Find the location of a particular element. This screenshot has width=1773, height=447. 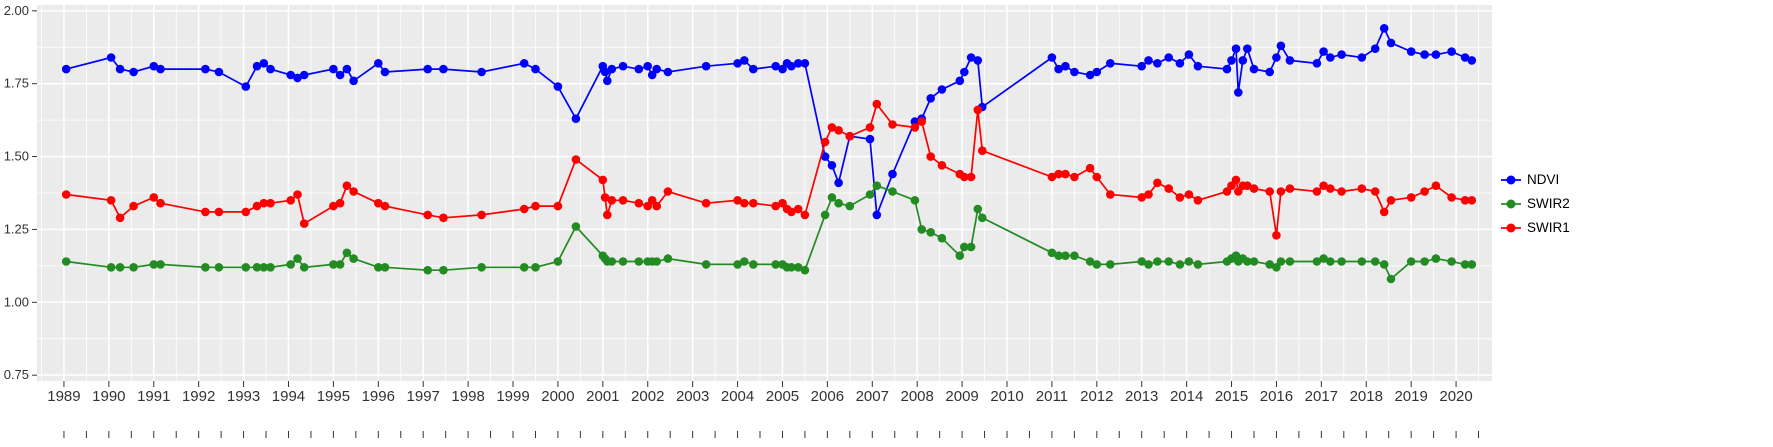

x-tick-label: 1989 is located at coordinates (63, 396).